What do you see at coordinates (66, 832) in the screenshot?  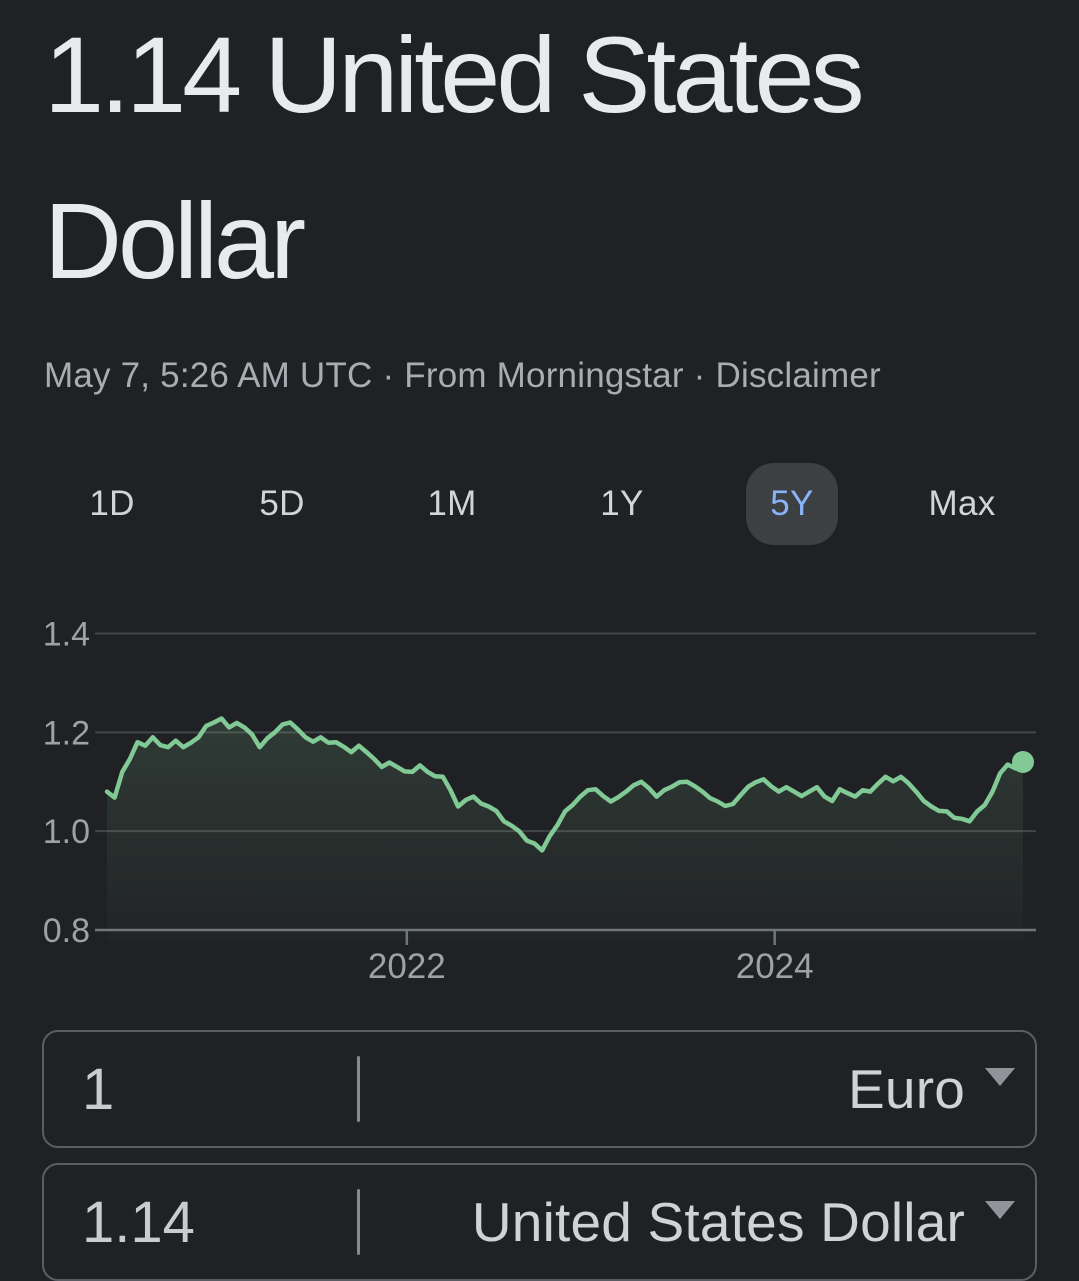 I see `y-axis-label: 1.0` at bounding box center [66, 832].